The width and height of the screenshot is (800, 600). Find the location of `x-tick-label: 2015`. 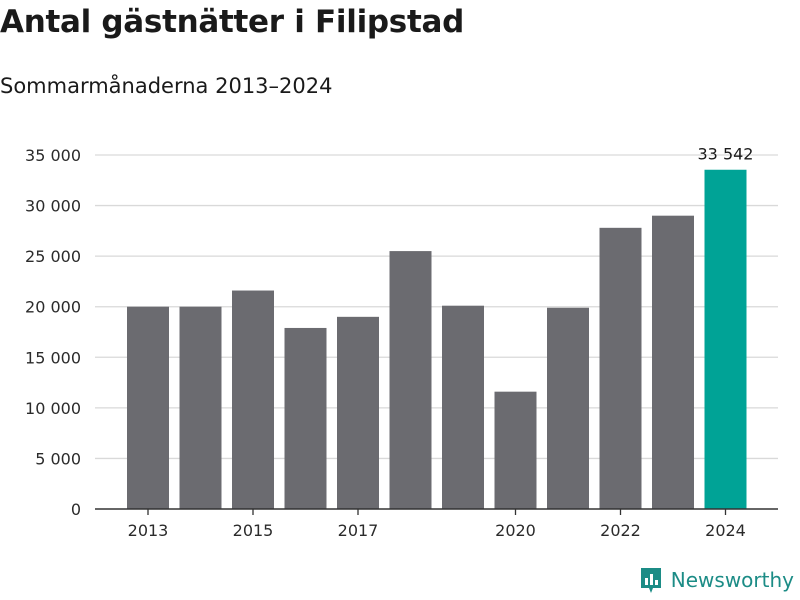

x-tick-label: 2015 is located at coordinates (253, 530).